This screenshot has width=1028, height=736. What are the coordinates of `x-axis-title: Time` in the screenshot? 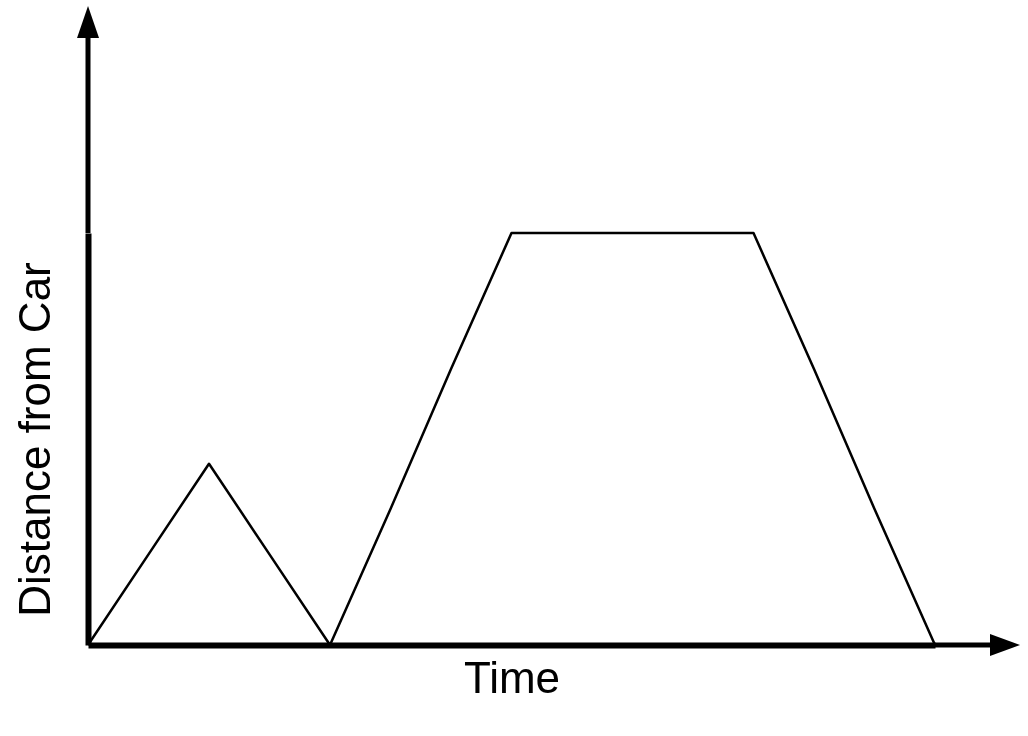 It's located at (512, 677).